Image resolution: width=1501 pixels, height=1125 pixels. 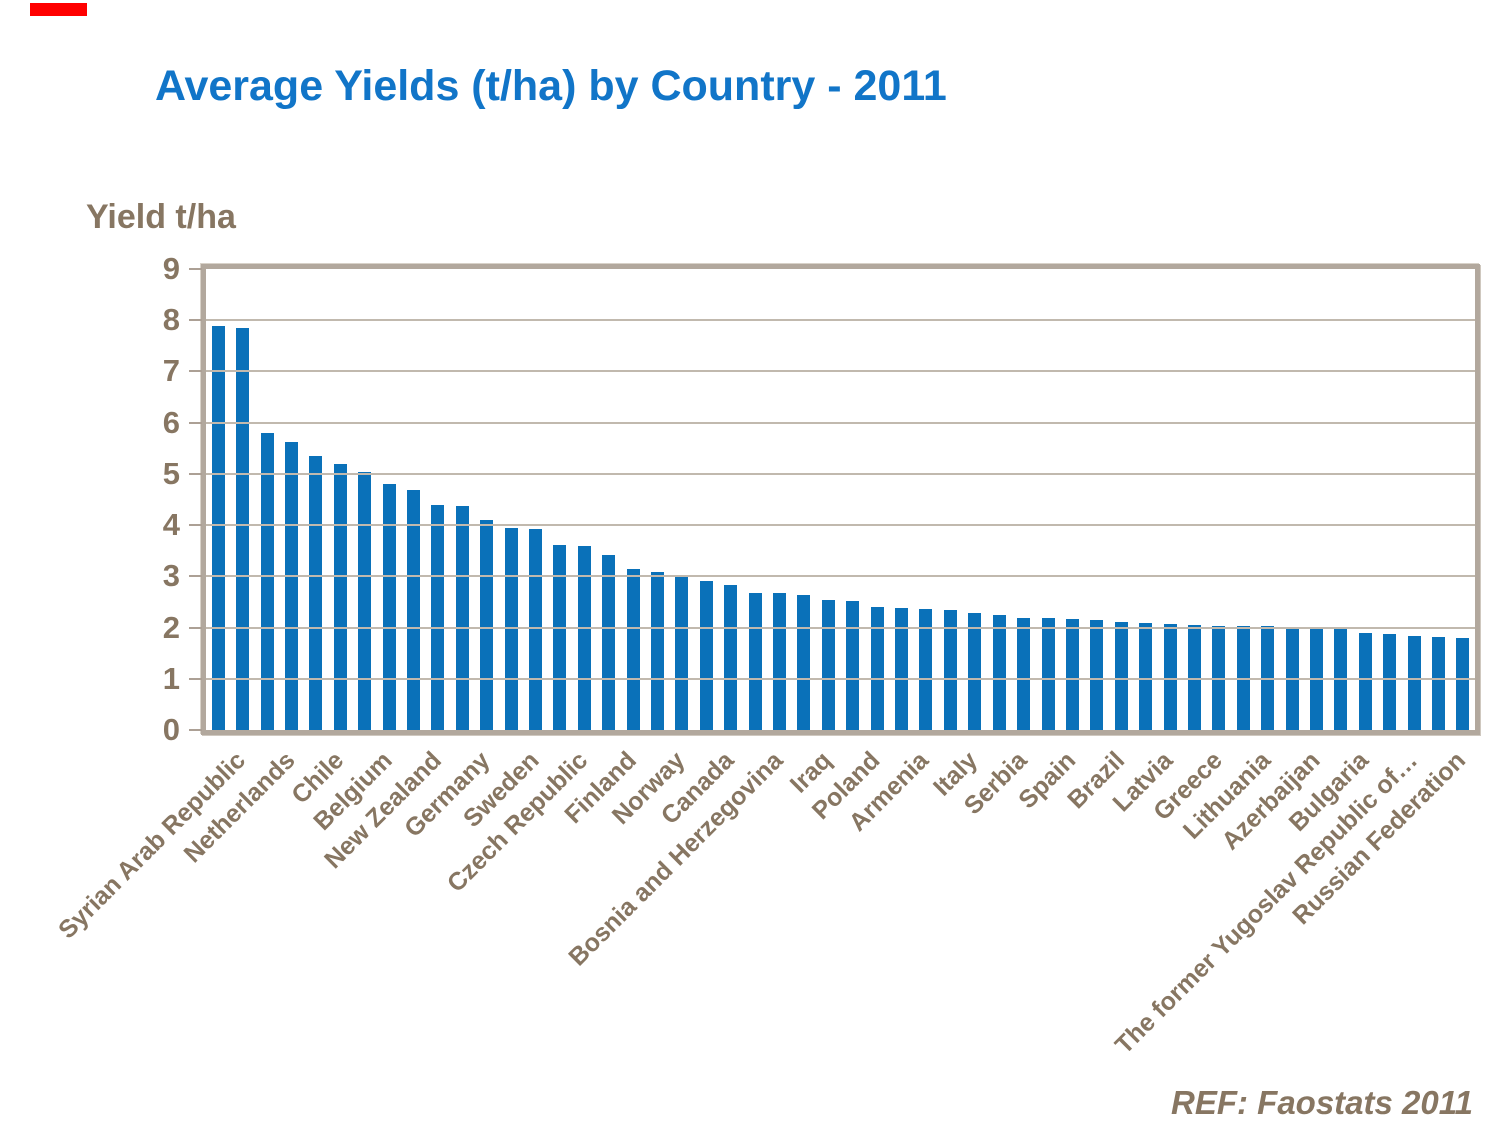 I want to click on y-tick-label: 6, so click(x=171, y=422).